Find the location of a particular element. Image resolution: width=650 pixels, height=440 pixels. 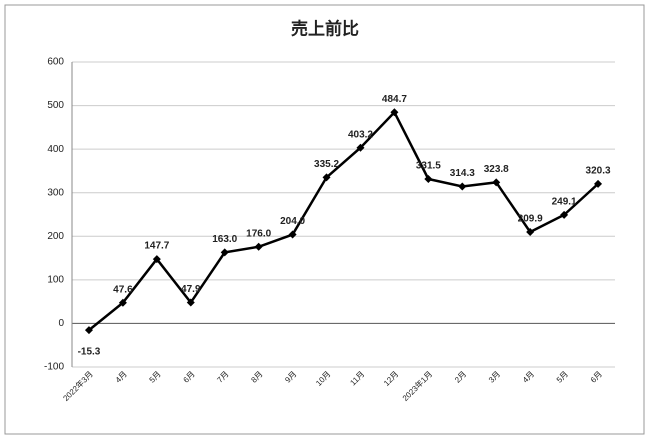

value-label: 163.0 is located at coordinates (224, 239).